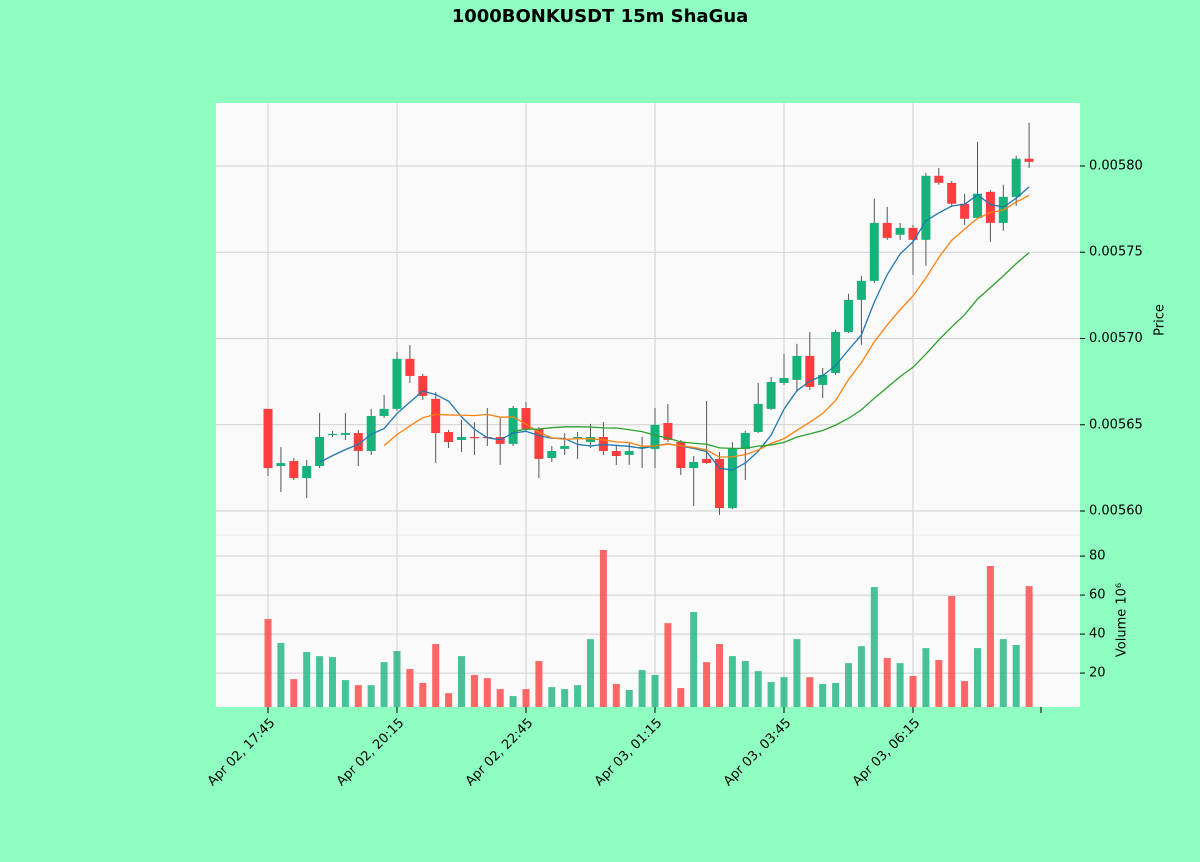 This screenshot has width=1200, height=862. What do you see at coordinates (1116, 424) in the screenshot?
I see `y-tick-label: 0.00565` at bounding box center [1116, 424].